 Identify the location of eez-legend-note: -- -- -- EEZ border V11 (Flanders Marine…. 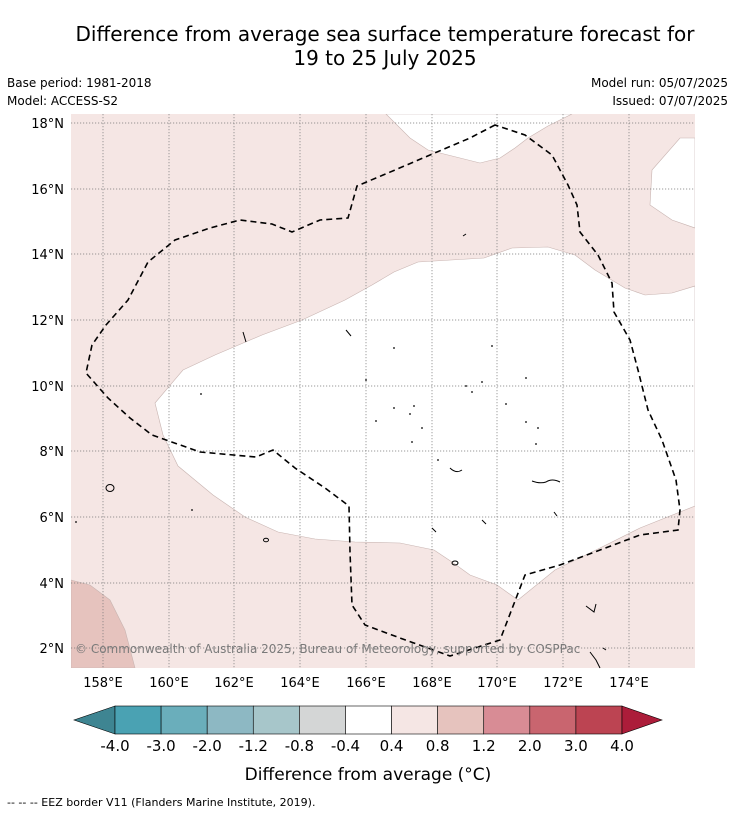
(161, 802).